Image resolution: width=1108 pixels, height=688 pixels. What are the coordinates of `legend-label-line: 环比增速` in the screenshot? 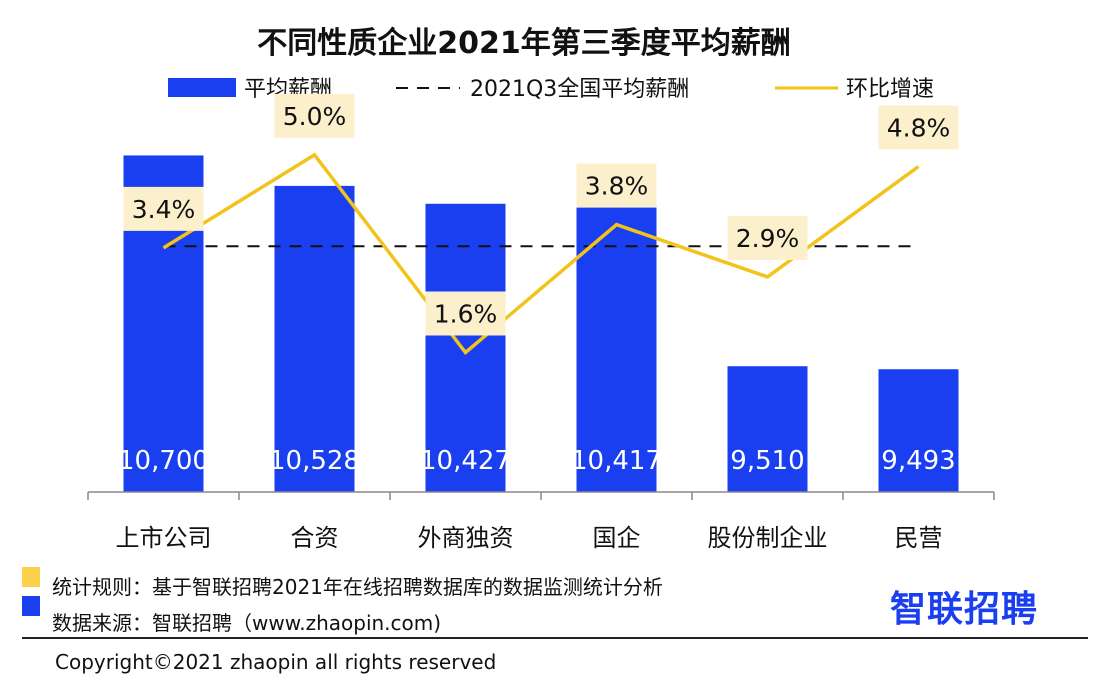 It's located at (890, 89).